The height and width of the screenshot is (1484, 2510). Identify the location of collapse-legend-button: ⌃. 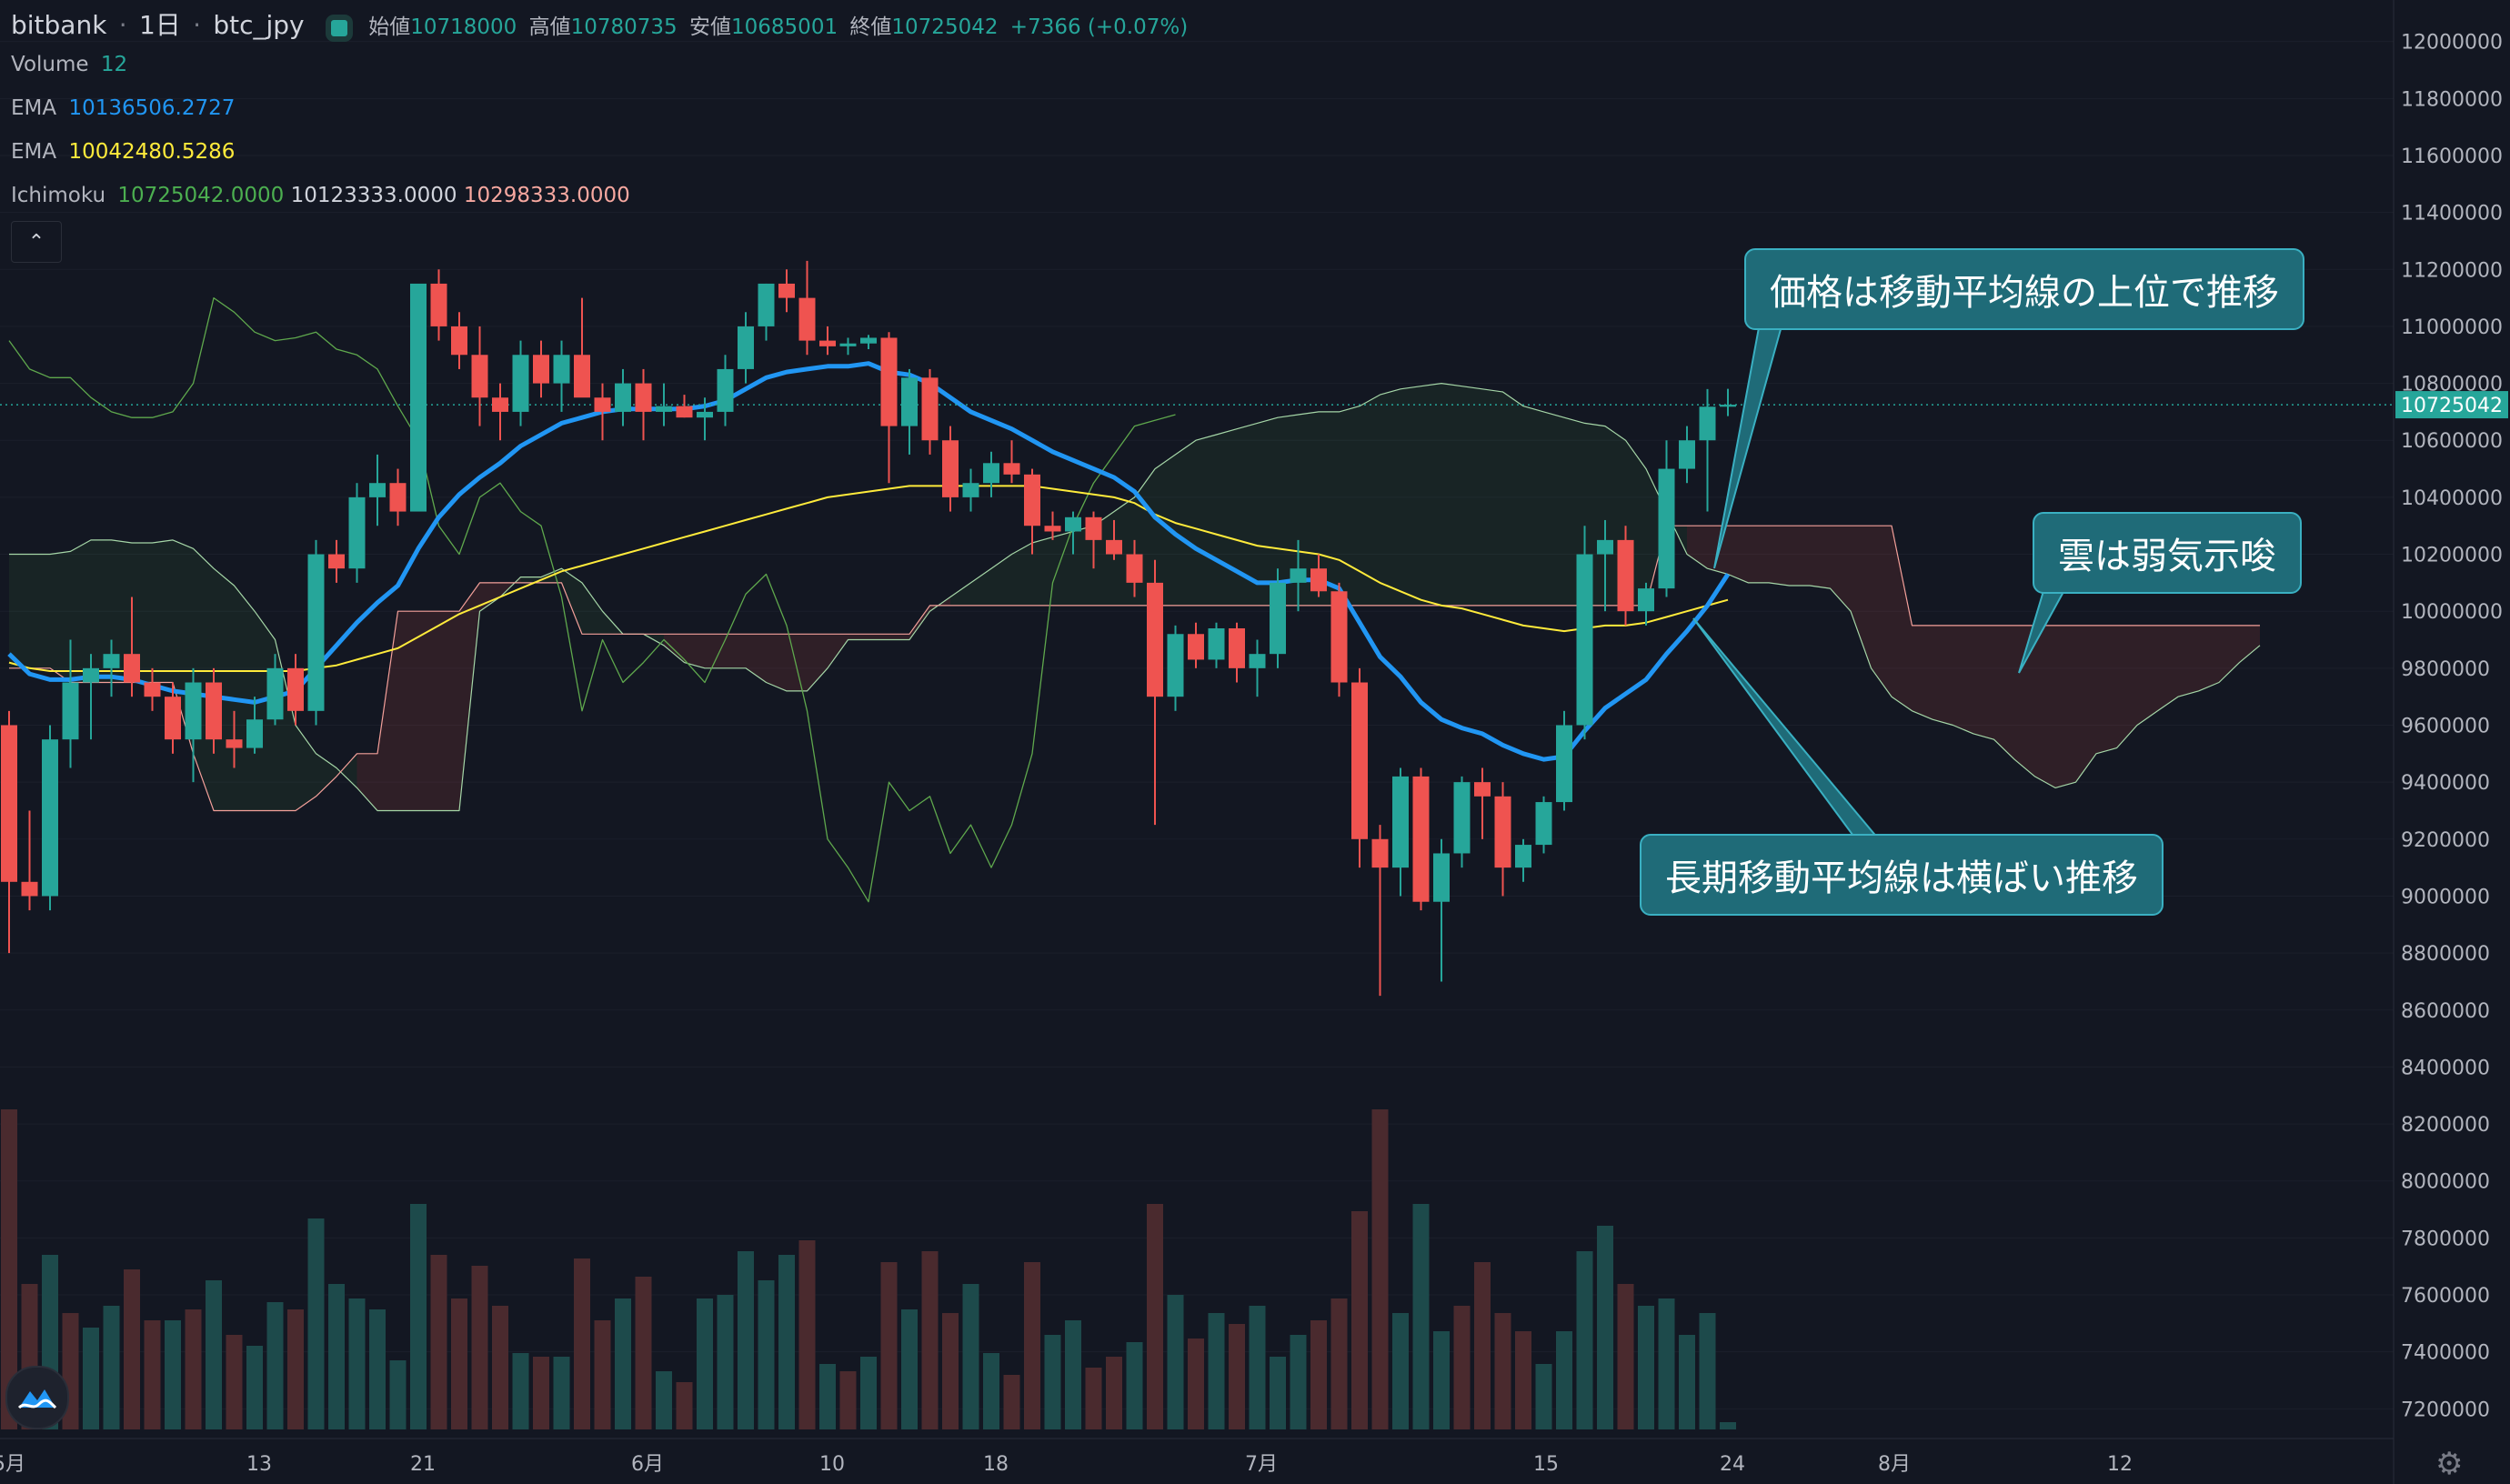
(36, 242).